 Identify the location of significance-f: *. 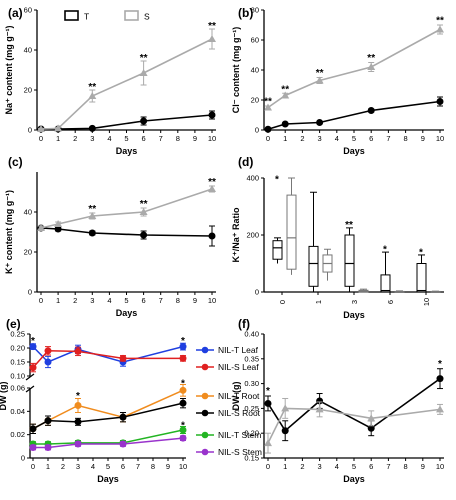
(440, 364).